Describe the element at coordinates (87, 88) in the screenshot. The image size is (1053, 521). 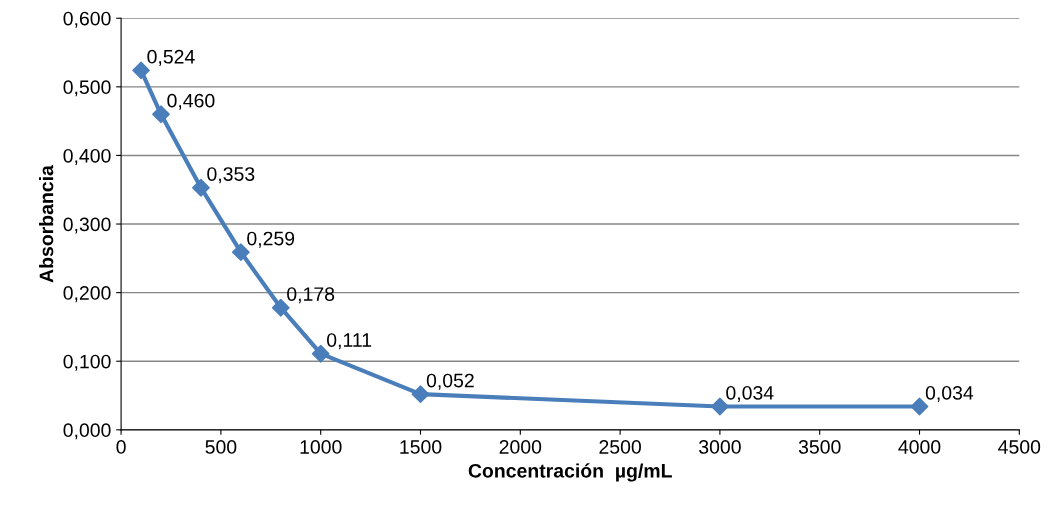
I see `y-tick-label: 0,500` at that location.